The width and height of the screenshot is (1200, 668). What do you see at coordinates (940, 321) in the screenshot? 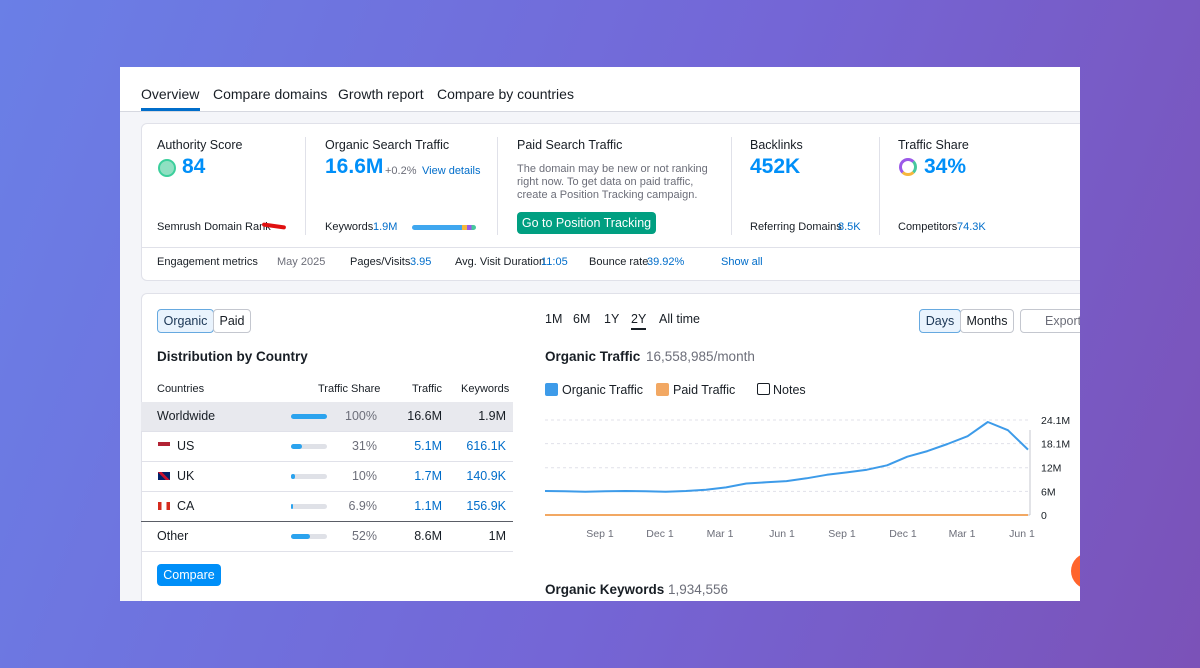
I see `toggle: Days` at bounding box center [940, 321].